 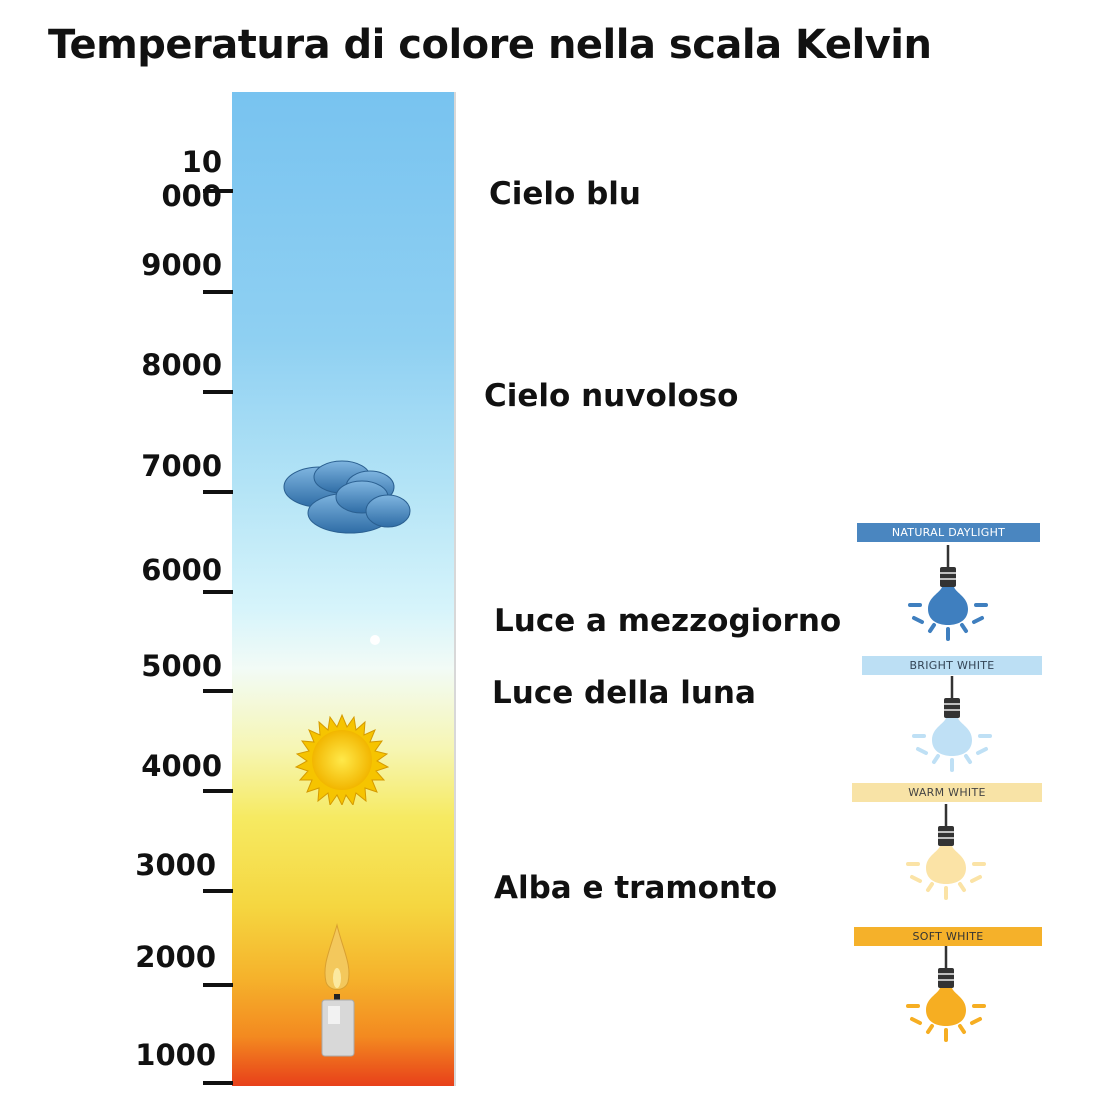 What do you see at coordinates (175, 1055) in the screenshot?
I see `tick-label-1000: 1000` at bounding box center [175, 1055].